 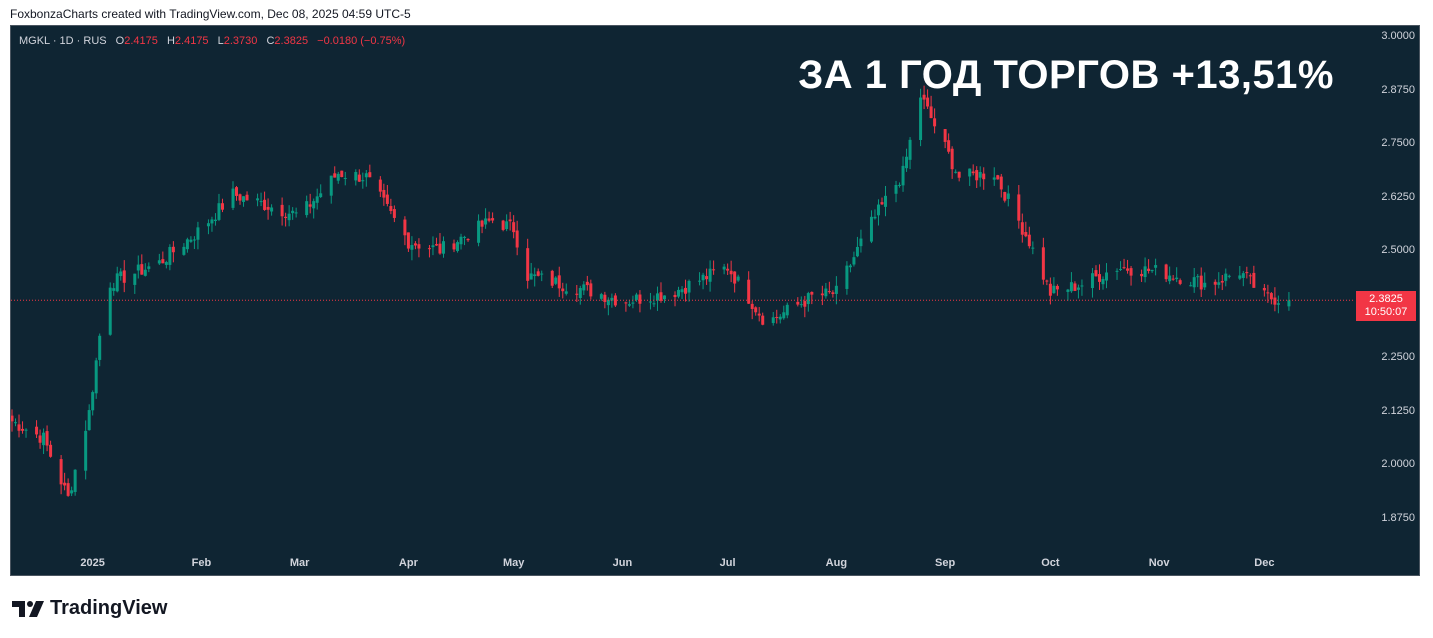 What do you see at coordinates (408, 563) in the screenshot?
I see `x-tick-label: Apr` at bounding box center [408, 563].